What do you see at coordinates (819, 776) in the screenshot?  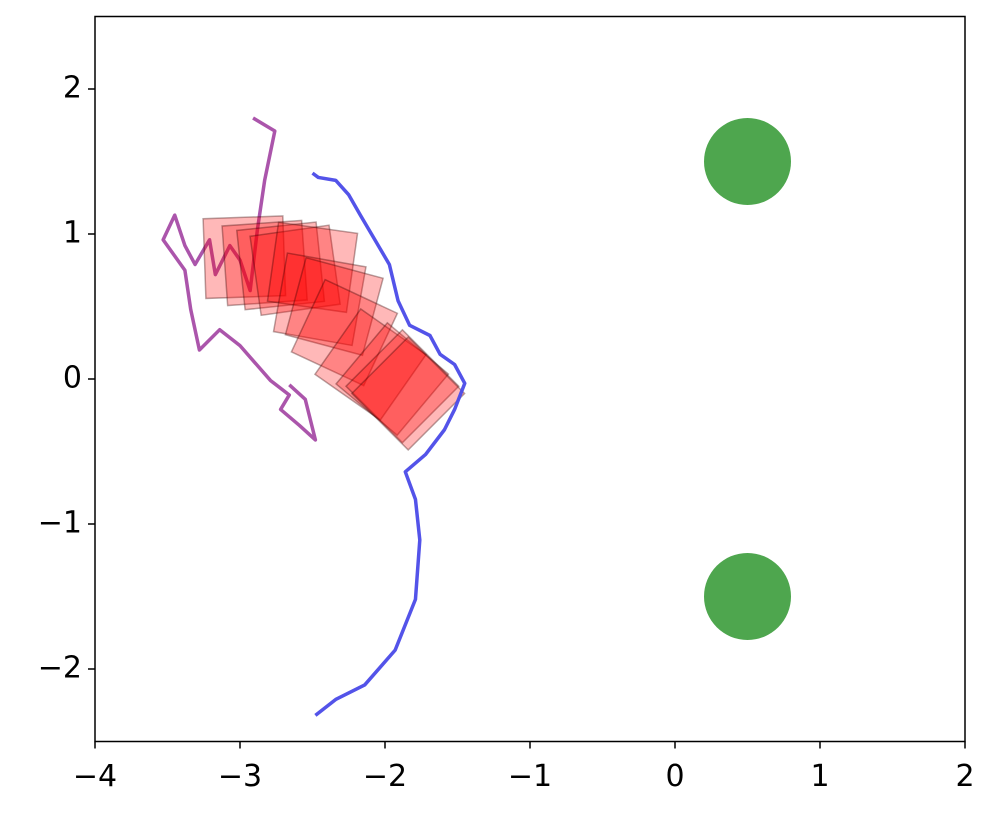 I see `x-tick-label: 1` at bounding box center [819, 776].